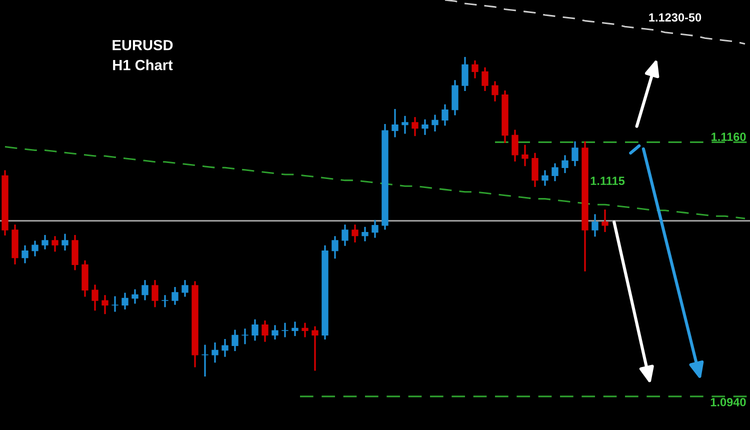 This screenshot has width=750, height=430. Describe the element at coordinates (729, 136) in the screenshot. I see `ref-line-label: 1.1160` at that location.